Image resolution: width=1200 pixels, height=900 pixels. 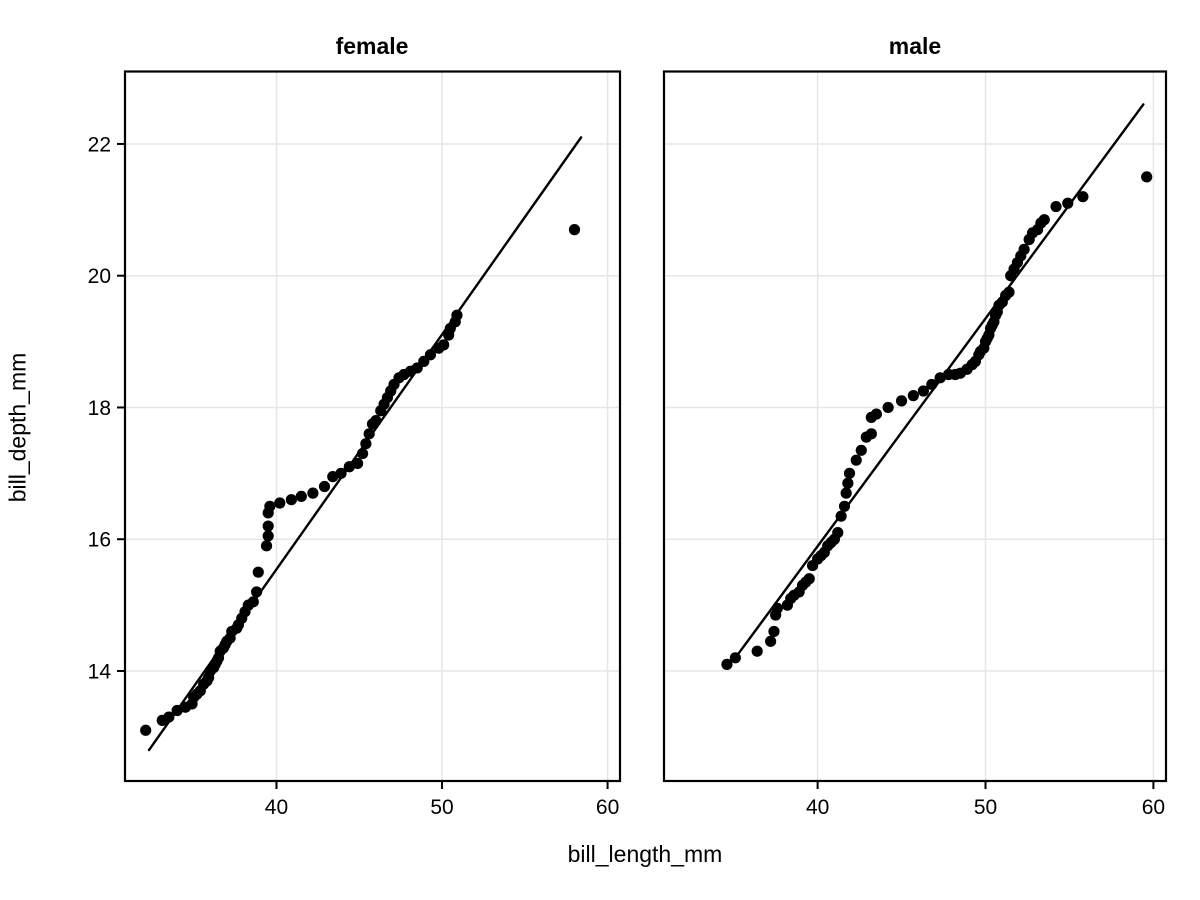 What do you see at coordinates (915, 46) in the screenshot?
I see `facet-title-male: male` at bounding box center [915, 46].